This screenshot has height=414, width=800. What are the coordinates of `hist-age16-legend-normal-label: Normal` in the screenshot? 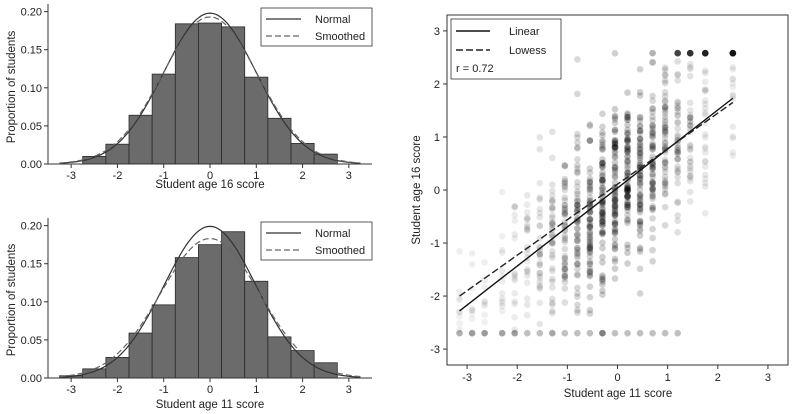 It's located at (332, 20).